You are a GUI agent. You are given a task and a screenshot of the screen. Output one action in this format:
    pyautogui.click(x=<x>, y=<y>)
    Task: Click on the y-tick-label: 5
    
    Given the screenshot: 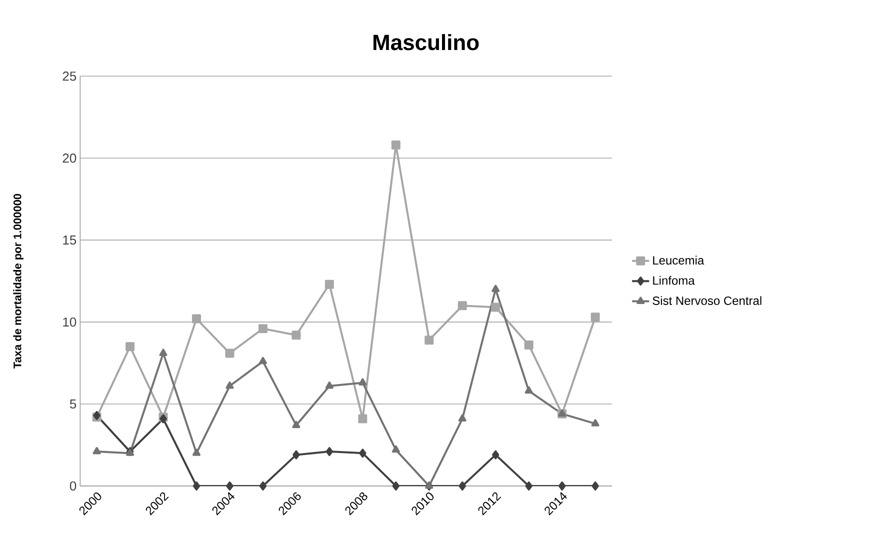 What is the action you would take?
    pyautogui.click(x=73, y=403)
    